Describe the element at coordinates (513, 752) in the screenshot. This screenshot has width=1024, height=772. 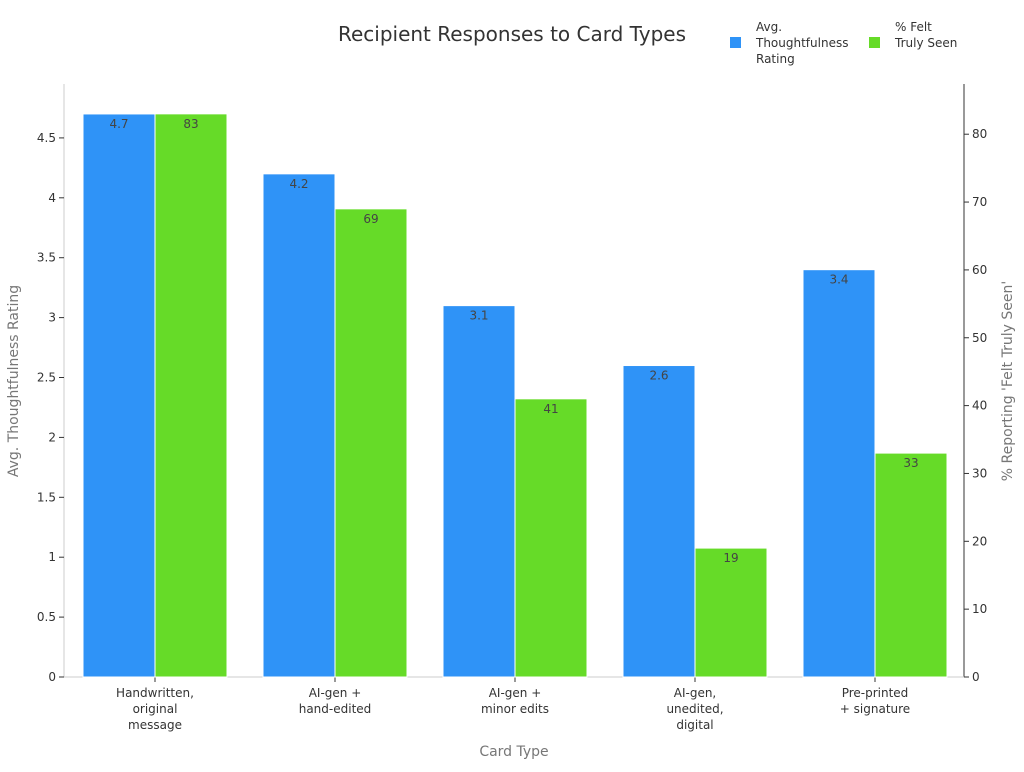
I see `x-axis-title: Card Type` at that location.